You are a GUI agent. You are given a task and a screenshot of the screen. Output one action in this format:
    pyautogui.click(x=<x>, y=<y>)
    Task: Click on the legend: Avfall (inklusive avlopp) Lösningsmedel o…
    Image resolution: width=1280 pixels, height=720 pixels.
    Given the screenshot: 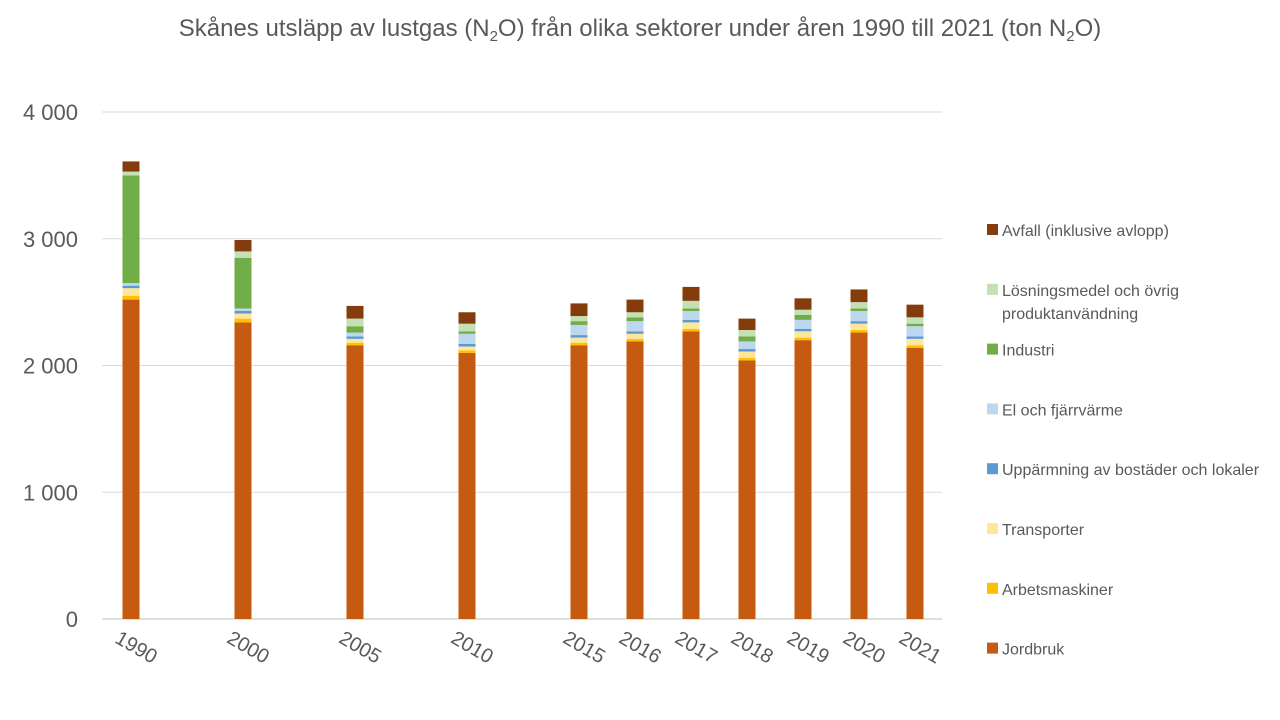 What is the action you would take?
    pyautogui.click(x=1123, y=441)
    